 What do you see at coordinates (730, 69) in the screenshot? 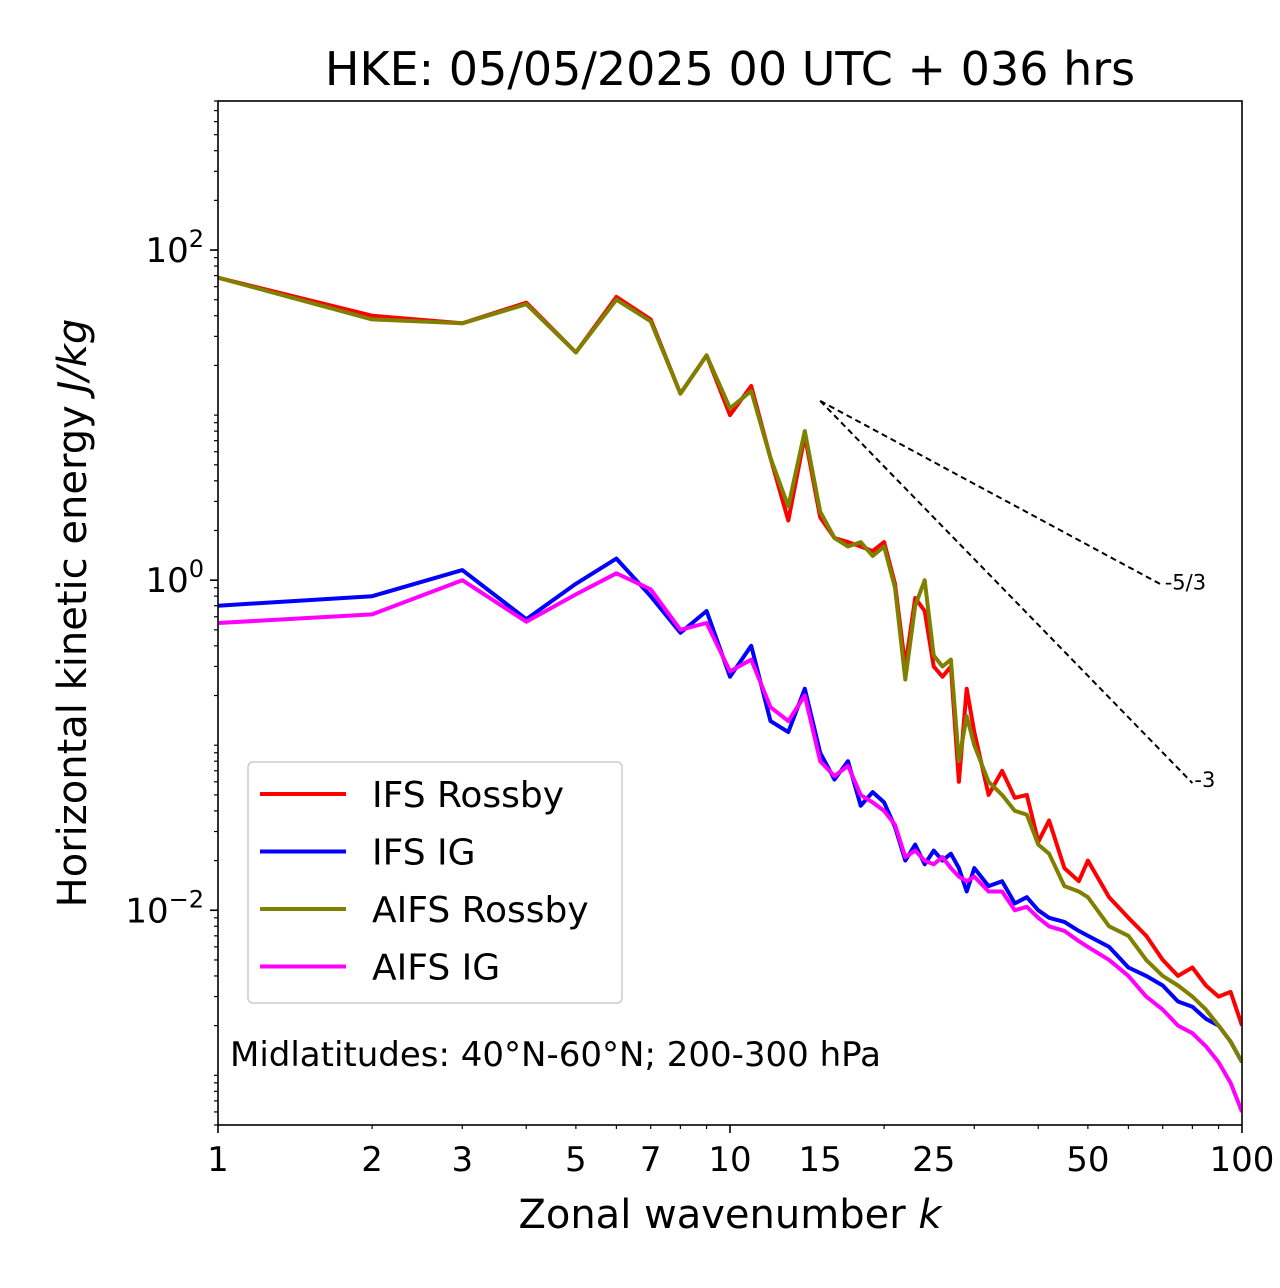
I see `chart-title: HKE: 05/05/2025 00 UTC + 036 hrs` at bounding box center [730, 69].